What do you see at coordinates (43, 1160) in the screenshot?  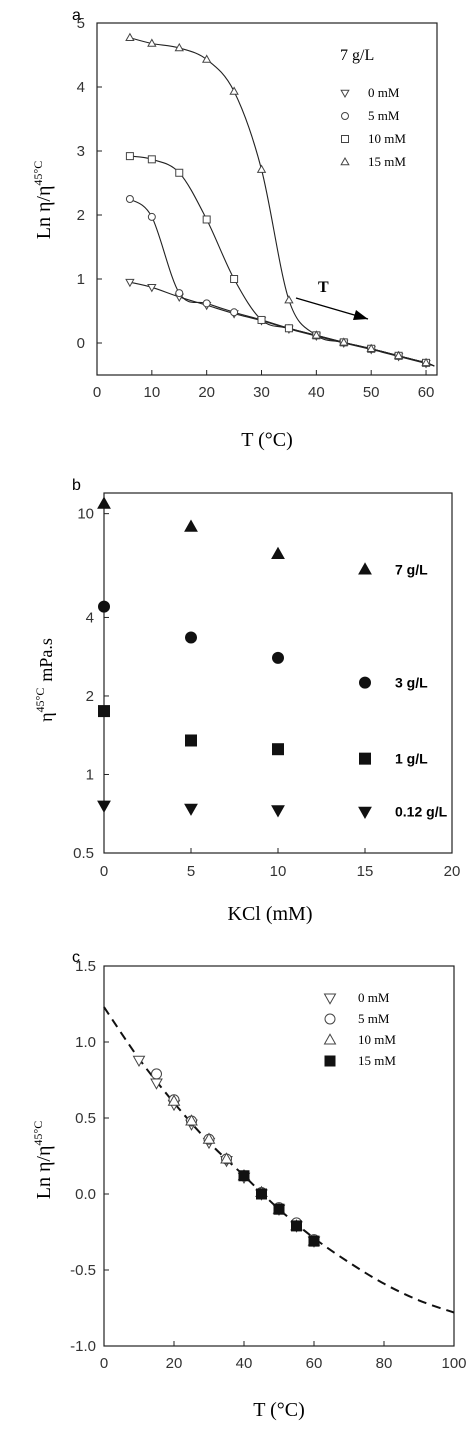 I see `y-axis-title-c: Ln η/η45°C` at bounding box center [43, 1160].